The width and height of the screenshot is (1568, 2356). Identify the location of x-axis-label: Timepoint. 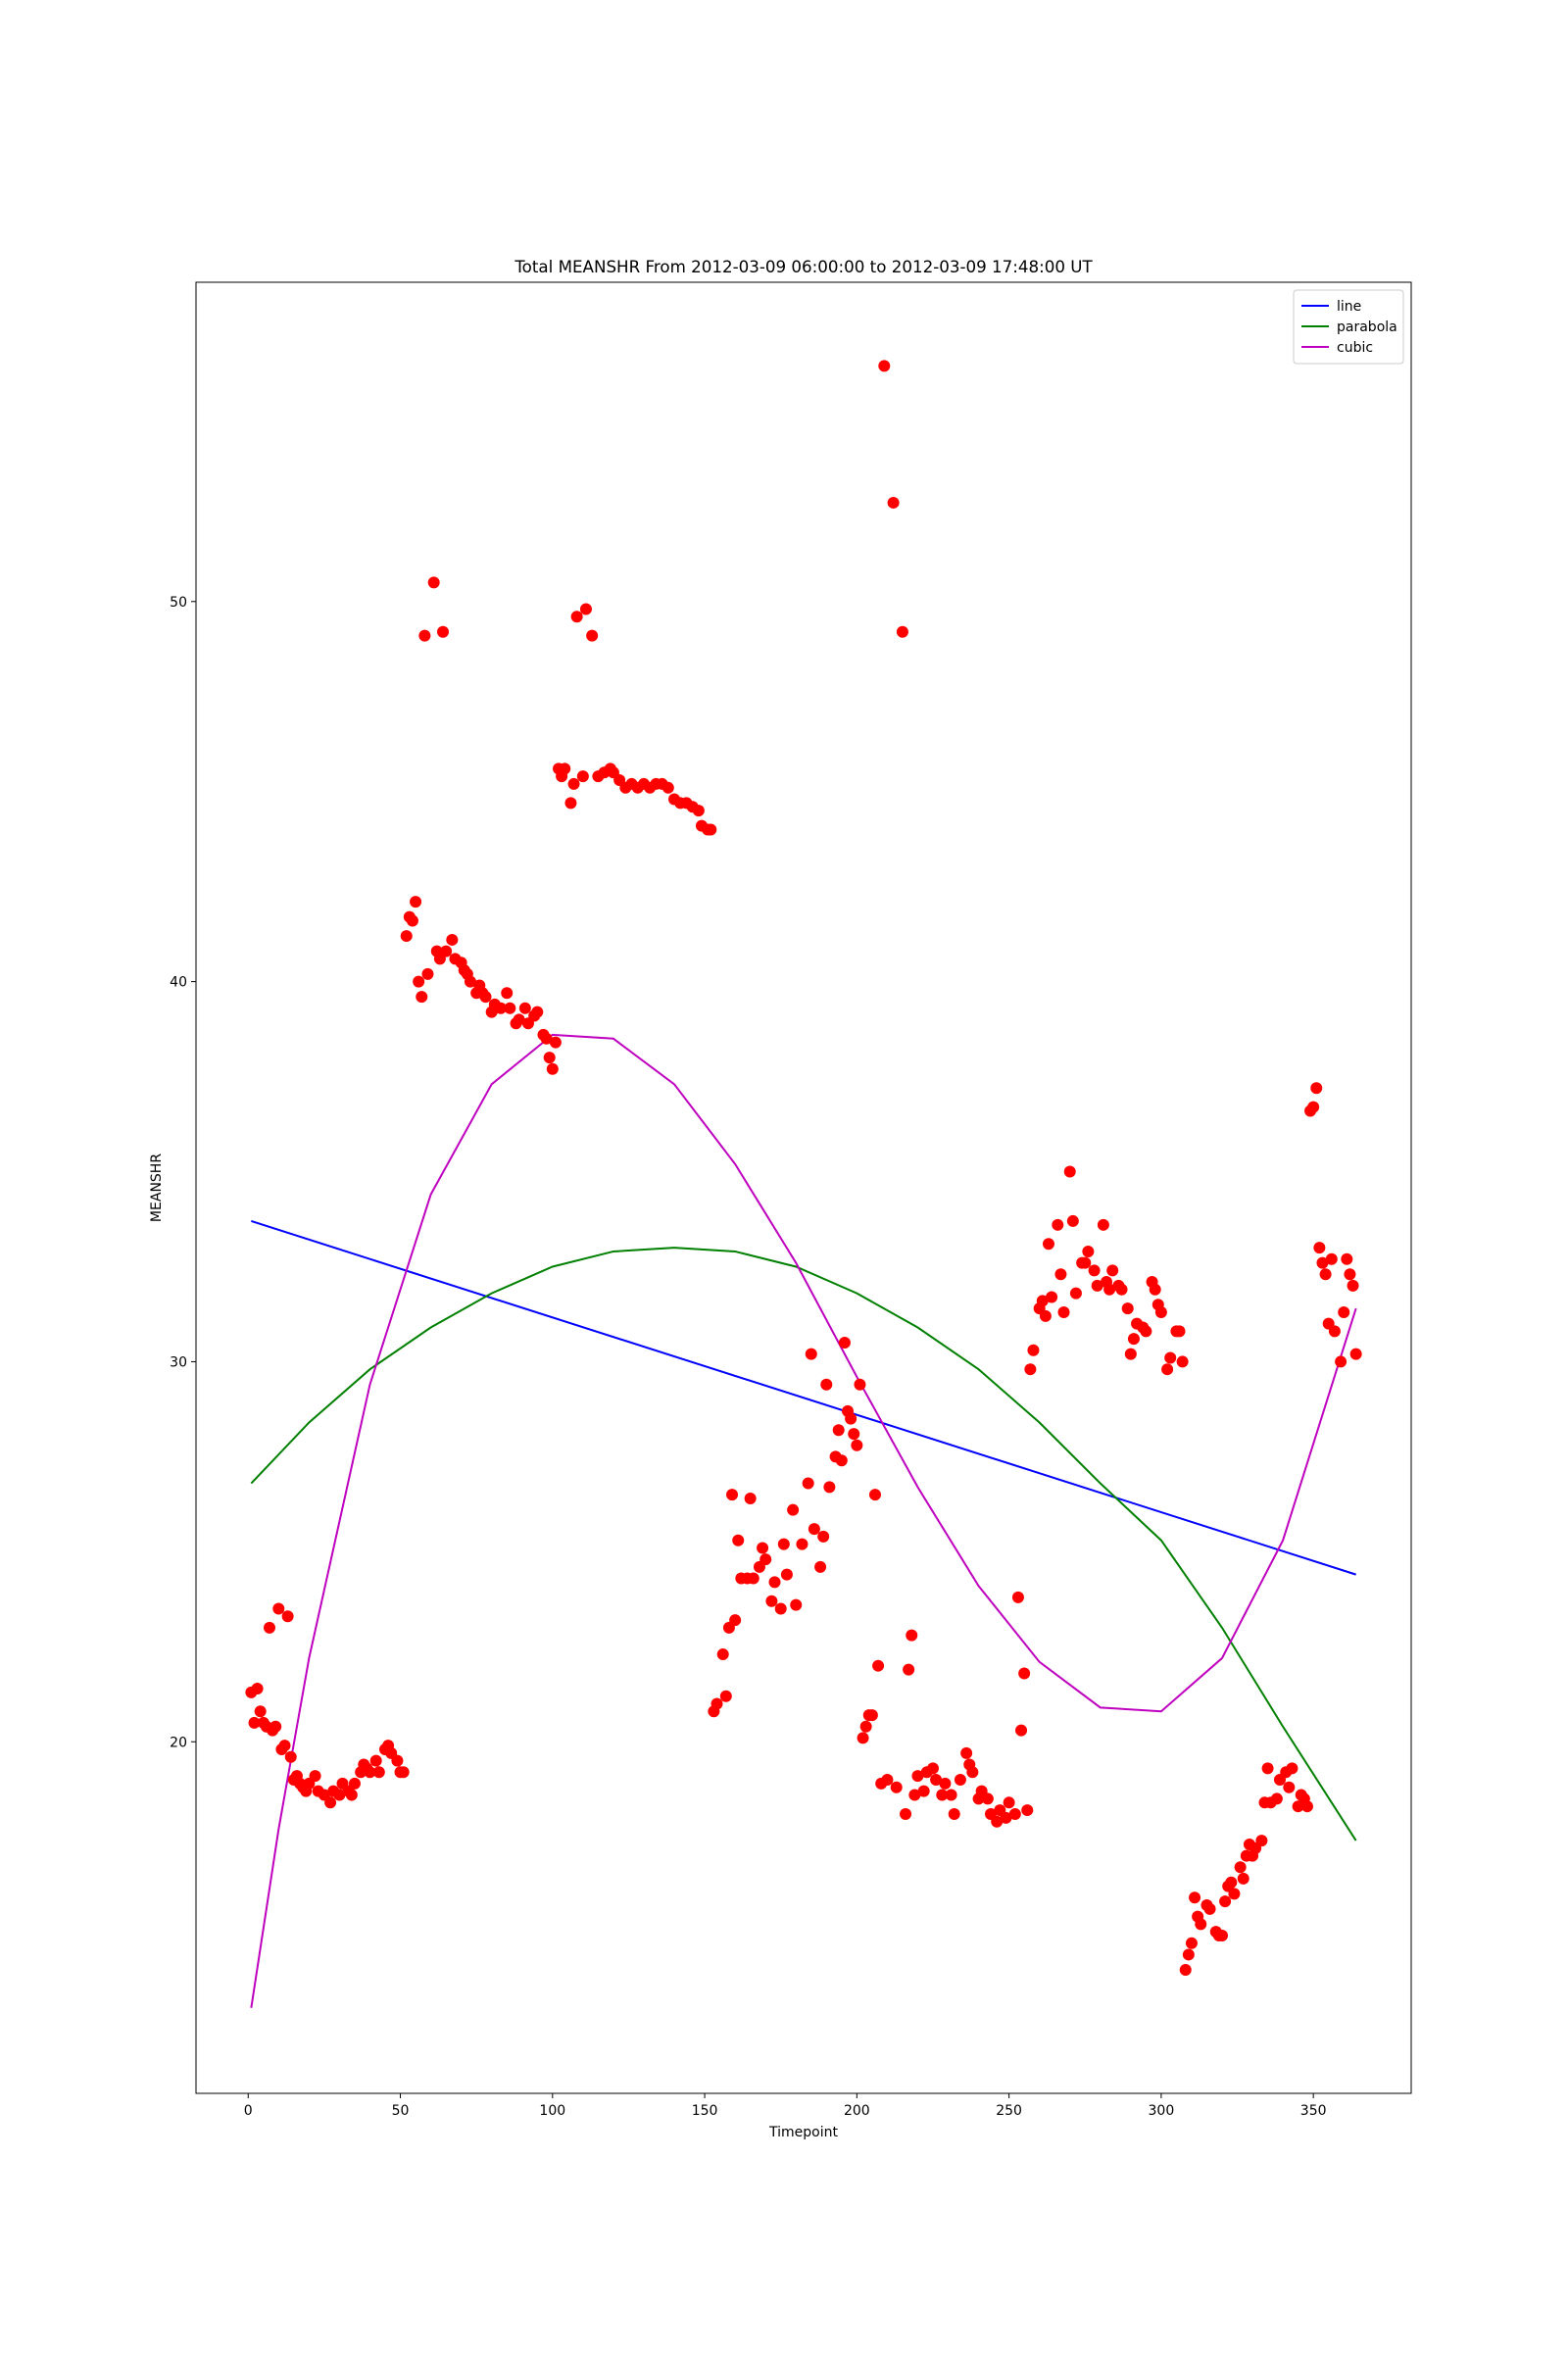
(803, 2132).